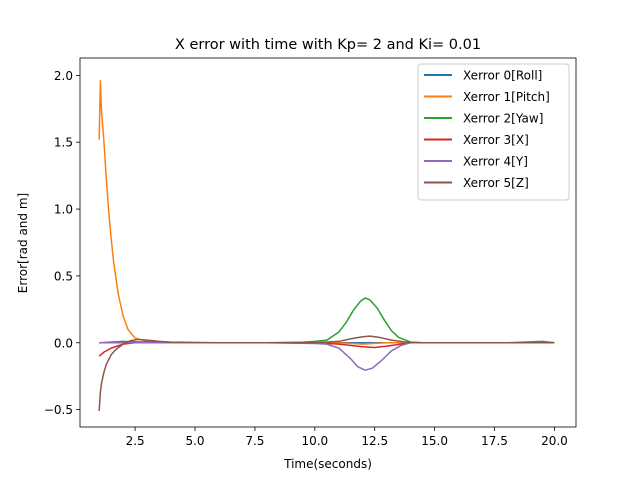  I want to click on legend-label: Xerror 2[Yaw], so click(503, 119).